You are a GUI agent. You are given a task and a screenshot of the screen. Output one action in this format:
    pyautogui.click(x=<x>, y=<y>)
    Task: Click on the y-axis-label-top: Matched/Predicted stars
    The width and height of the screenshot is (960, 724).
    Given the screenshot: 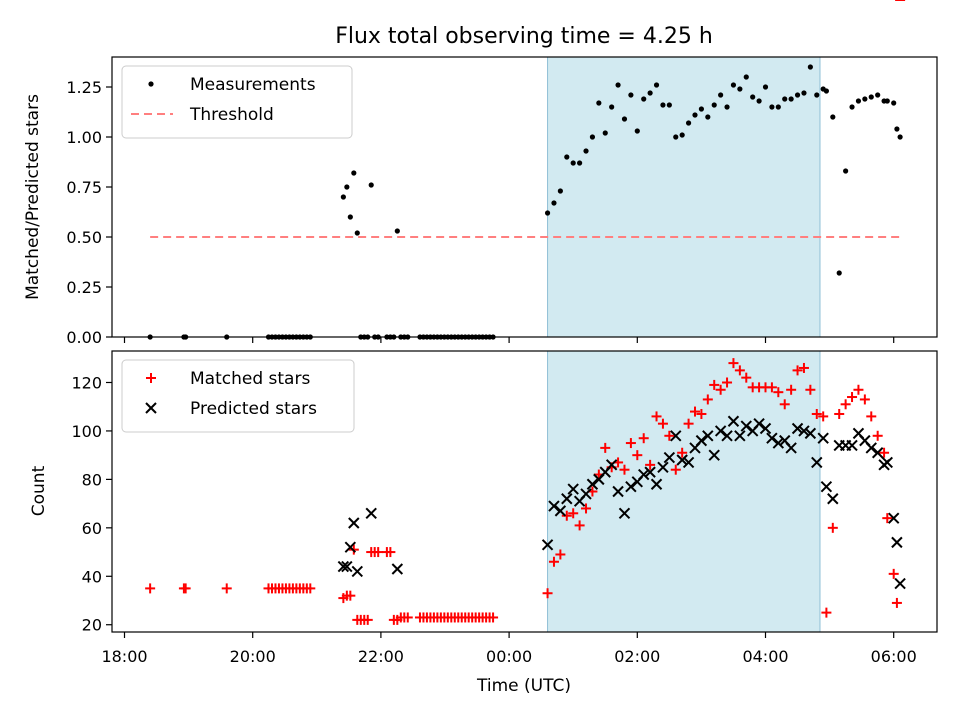 What is the action you would take?
    pyautogui.click(x=33, y=197)
    